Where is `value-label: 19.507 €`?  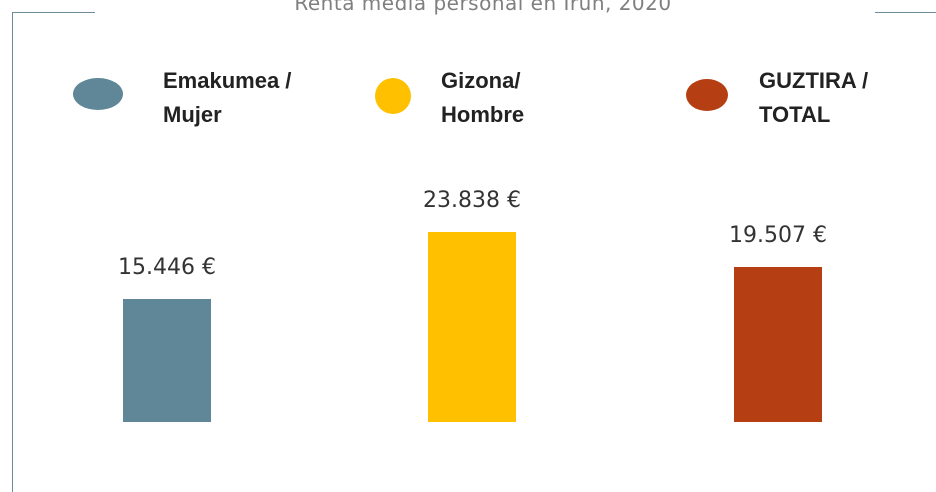
value-label: 19.507 € is located at coordinates (778, 235).